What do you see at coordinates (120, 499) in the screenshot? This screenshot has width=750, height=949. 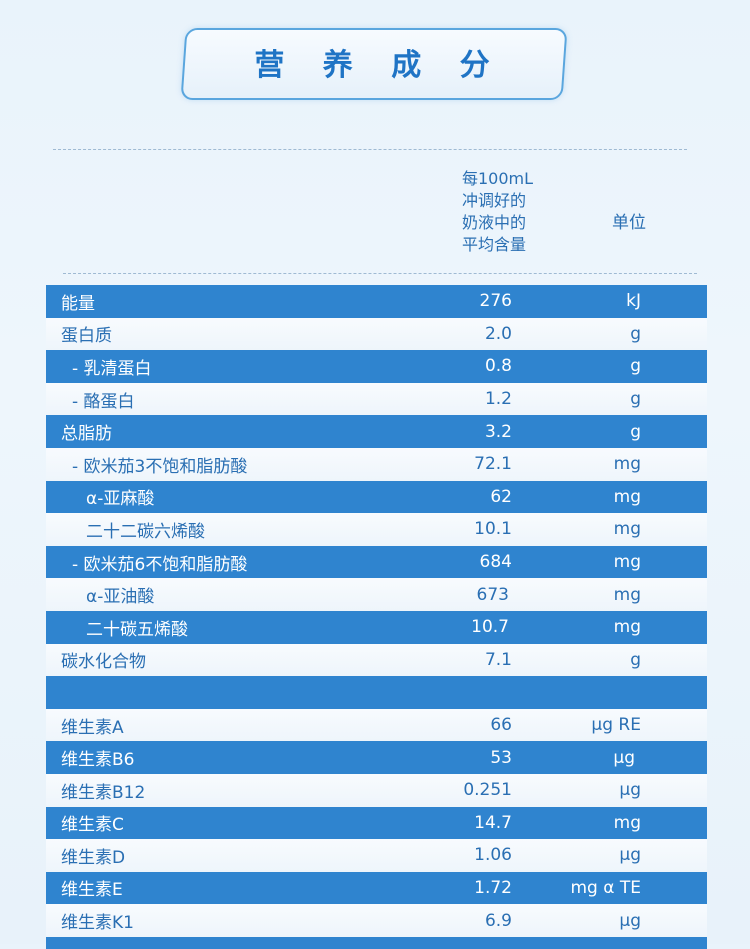 I see `nutrient-name: α-亚麻酸` at bounding box center [120, 499].